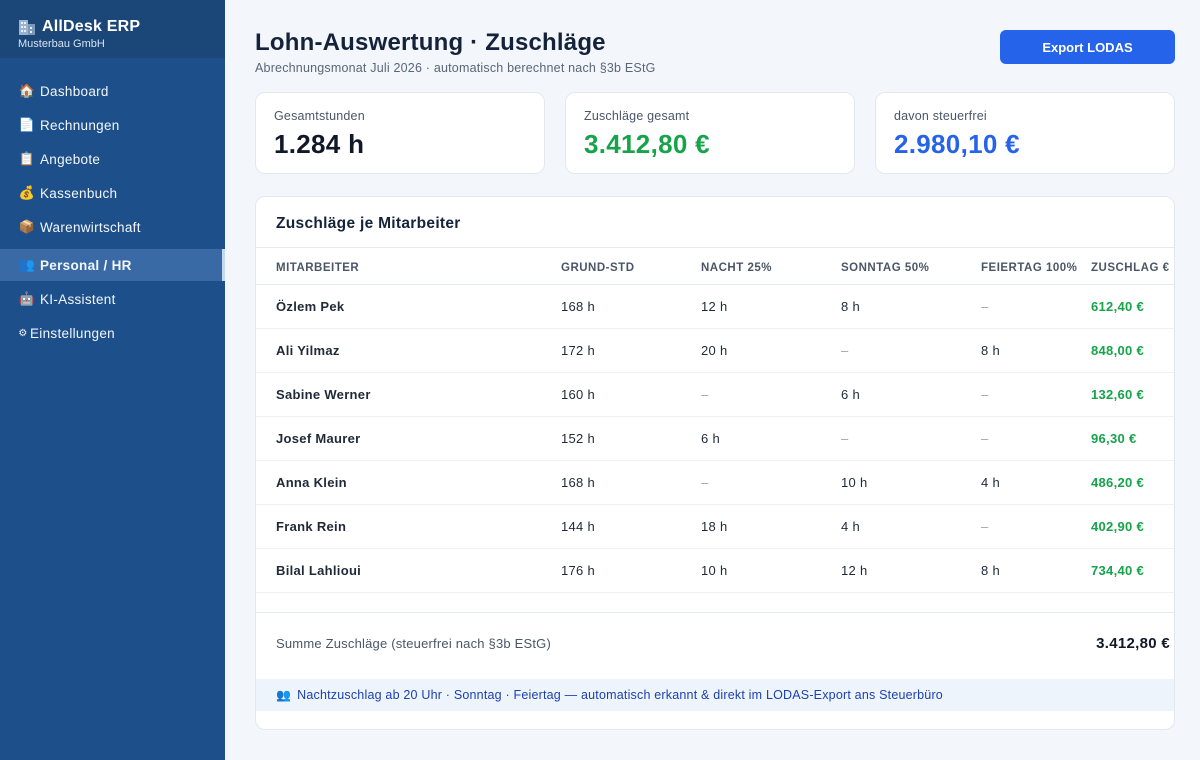 Image resolution: width=1200 pixels, height=760 pixels. Describe the element at coordinates (310, 306) in the screenshot. I see `col-employee-cell: Özlem Pek` at that location.